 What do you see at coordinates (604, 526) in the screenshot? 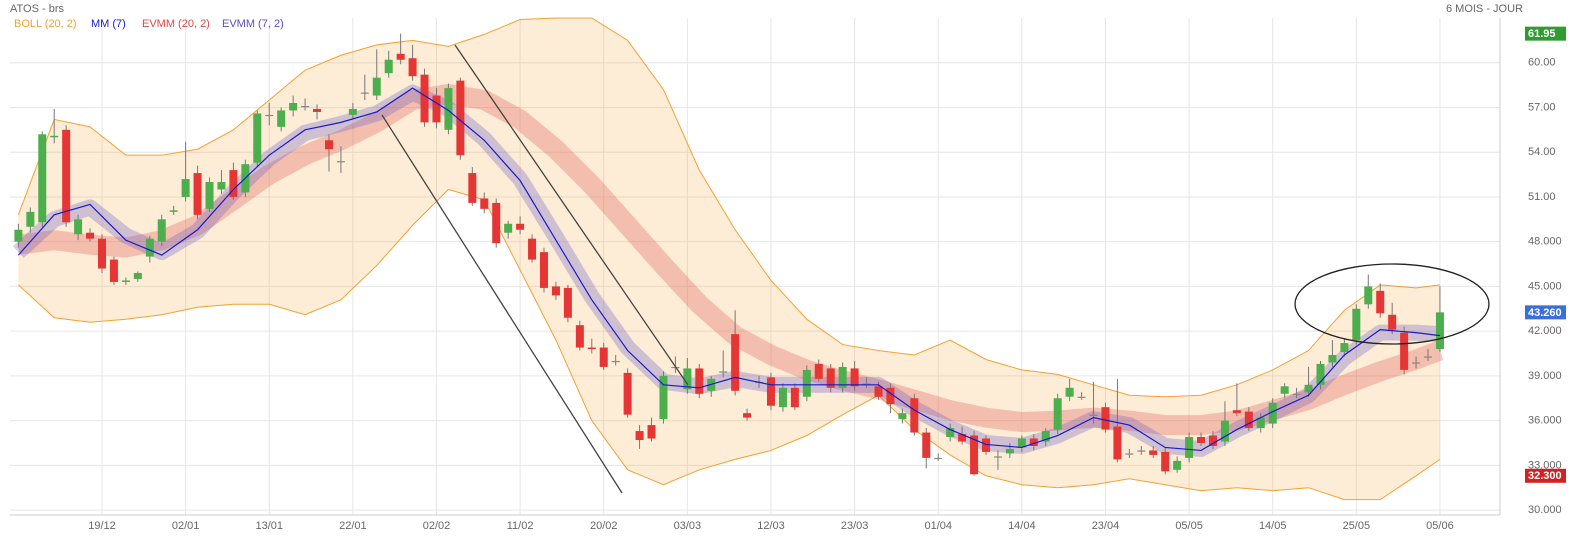
I see `x-tick-label: 20/02` at bounding box center [604, 526].